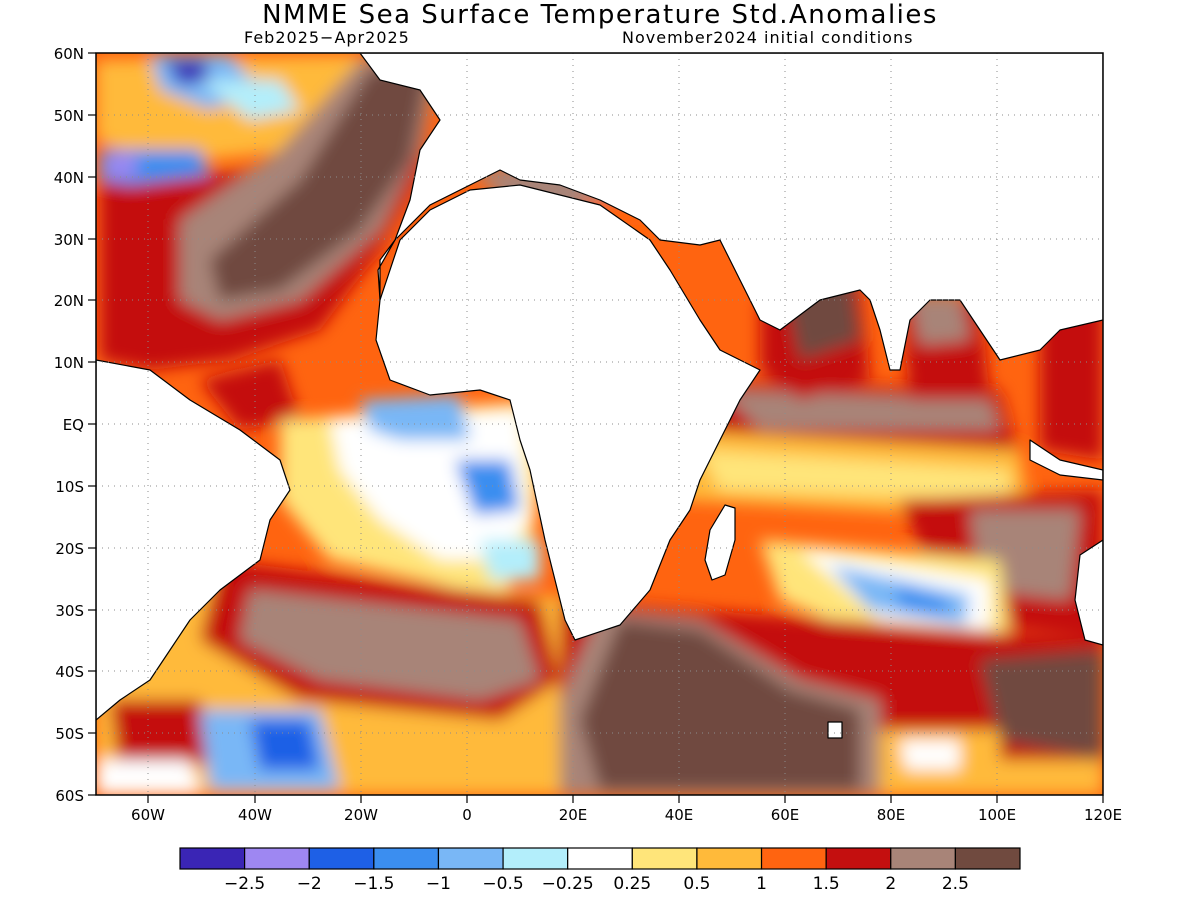  Describe the element at coordinates (502, 884) in the screenshot. I see `colorbar-label: −0.5` at that location.